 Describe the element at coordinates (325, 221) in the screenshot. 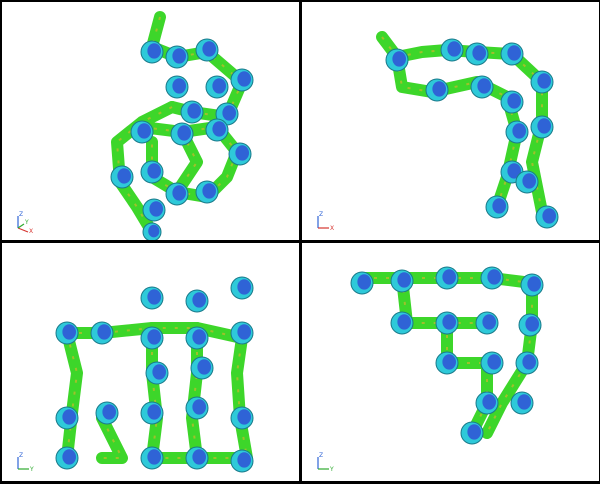

I see `axis-triad: Z X` at that location.